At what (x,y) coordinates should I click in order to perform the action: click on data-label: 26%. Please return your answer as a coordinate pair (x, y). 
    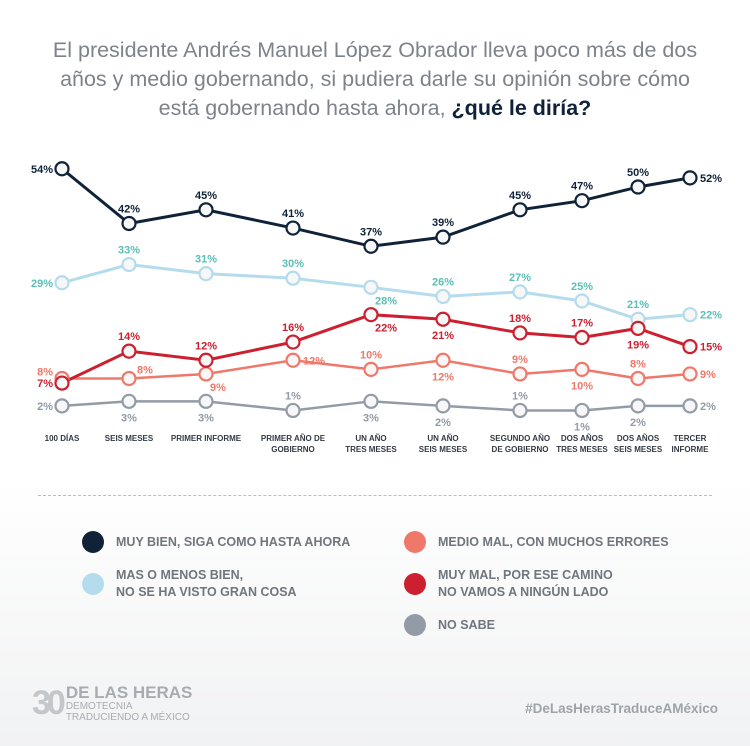
    Looking at the image, I should click on (443, 282).